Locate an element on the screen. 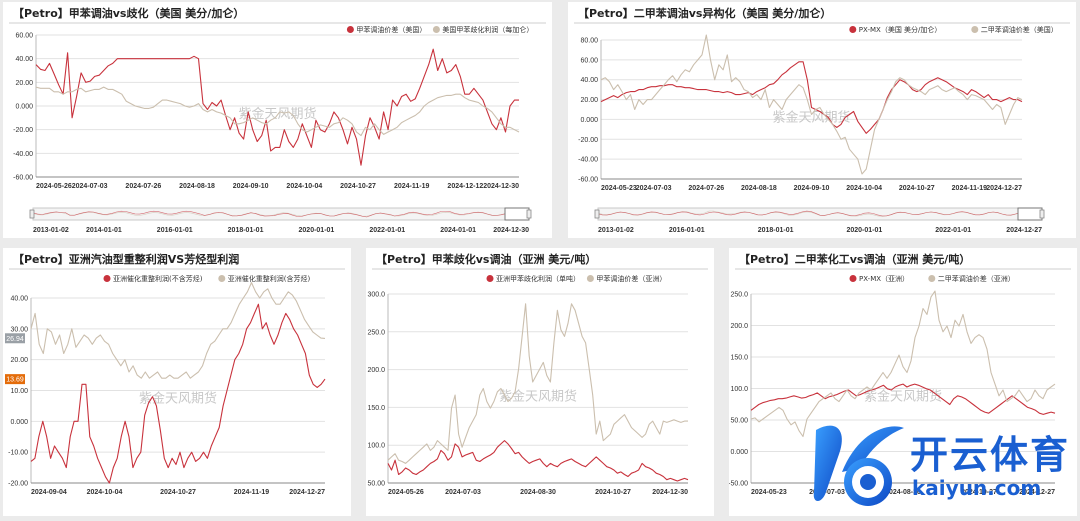 This screenshot has width=1080, height=521. kaiyun-brand-text: 开云体育 is located at coordinates (990, 455).